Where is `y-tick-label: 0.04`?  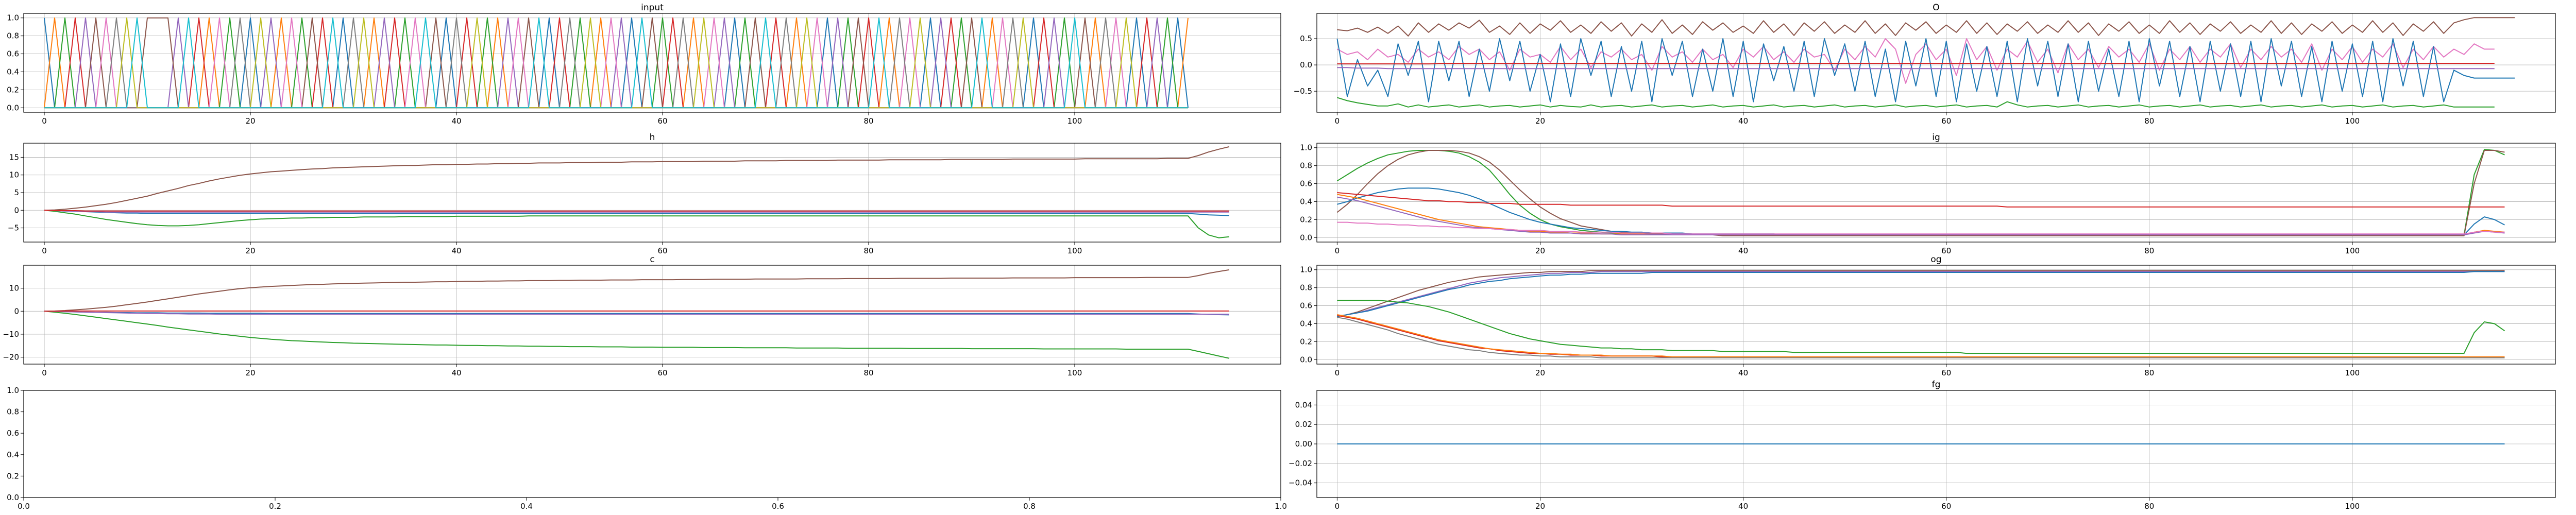 y-tick-label: 0.04 is located at coordinates (1303, 404).